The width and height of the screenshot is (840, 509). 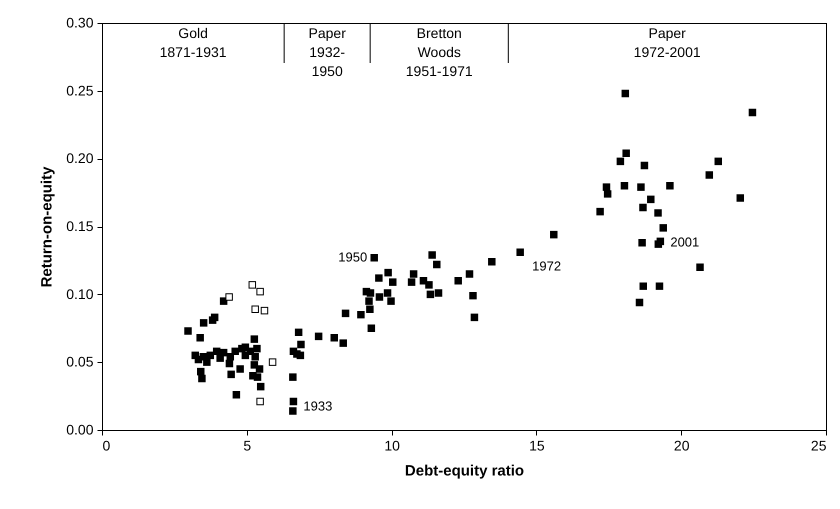 I want to click on y-tick-label: 0.10, so click(x=80, y=294).